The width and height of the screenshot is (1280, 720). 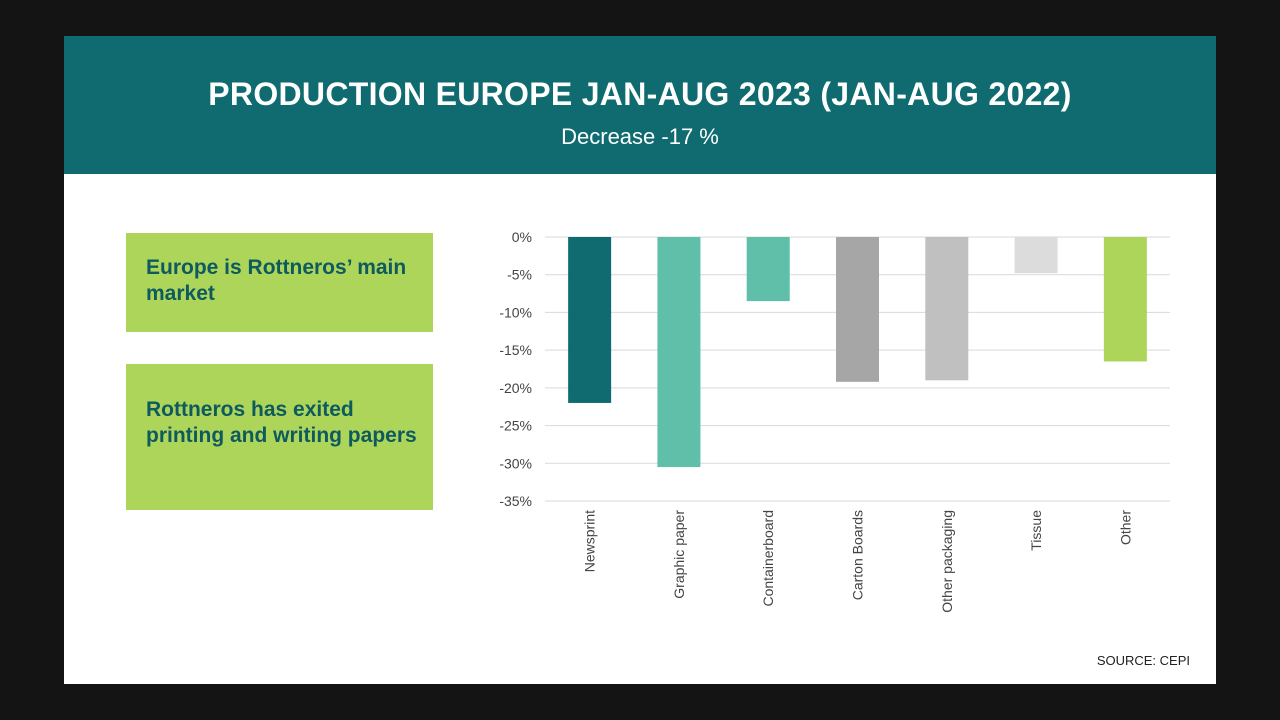 What do you see at coordinates (1143, 660) in the screenshot?
I see `source-note: SOURCE: CEPI` at bounding box center [1143, 660].